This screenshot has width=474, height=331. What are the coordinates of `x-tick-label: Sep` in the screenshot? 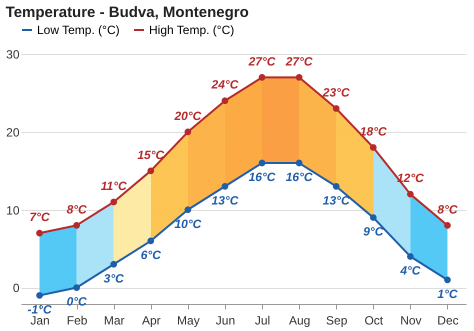 It's located at (337, 321).